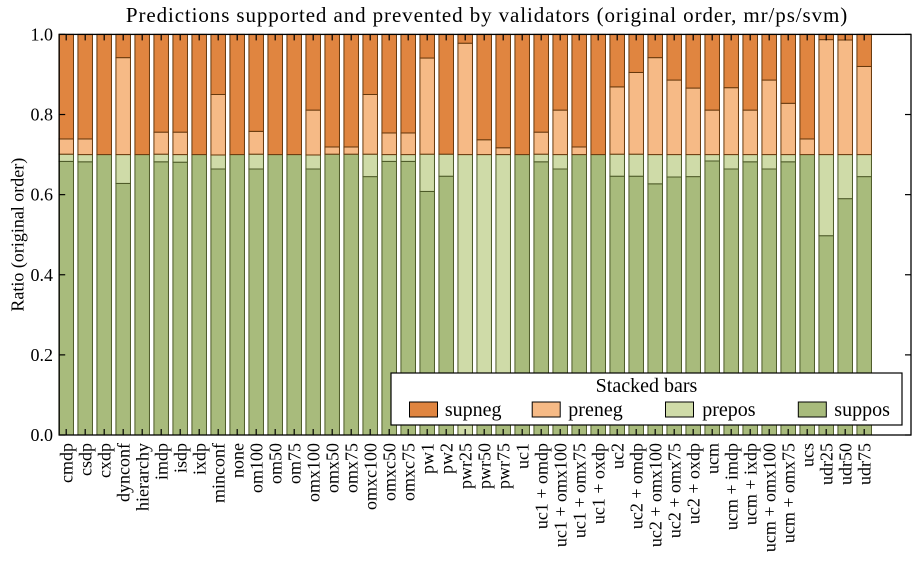 The width and height of the screenshot is (921, 567). I want to click on svg-text: cmdp, so click(66, 463).